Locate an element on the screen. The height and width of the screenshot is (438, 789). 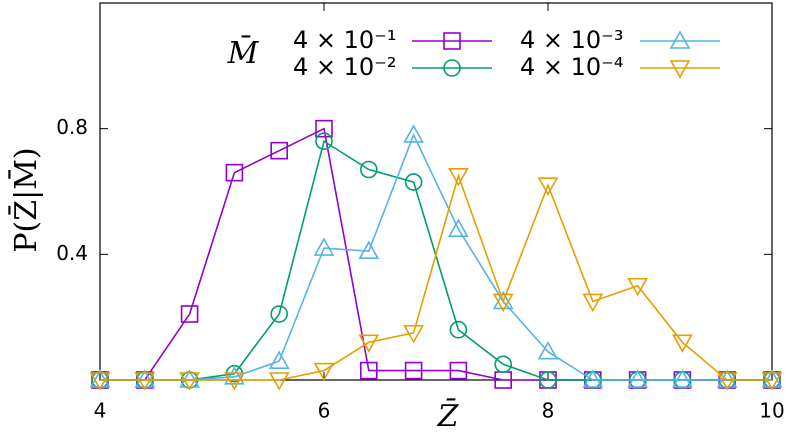
x-tick-label: 8 is located at coordinates (548, 411).